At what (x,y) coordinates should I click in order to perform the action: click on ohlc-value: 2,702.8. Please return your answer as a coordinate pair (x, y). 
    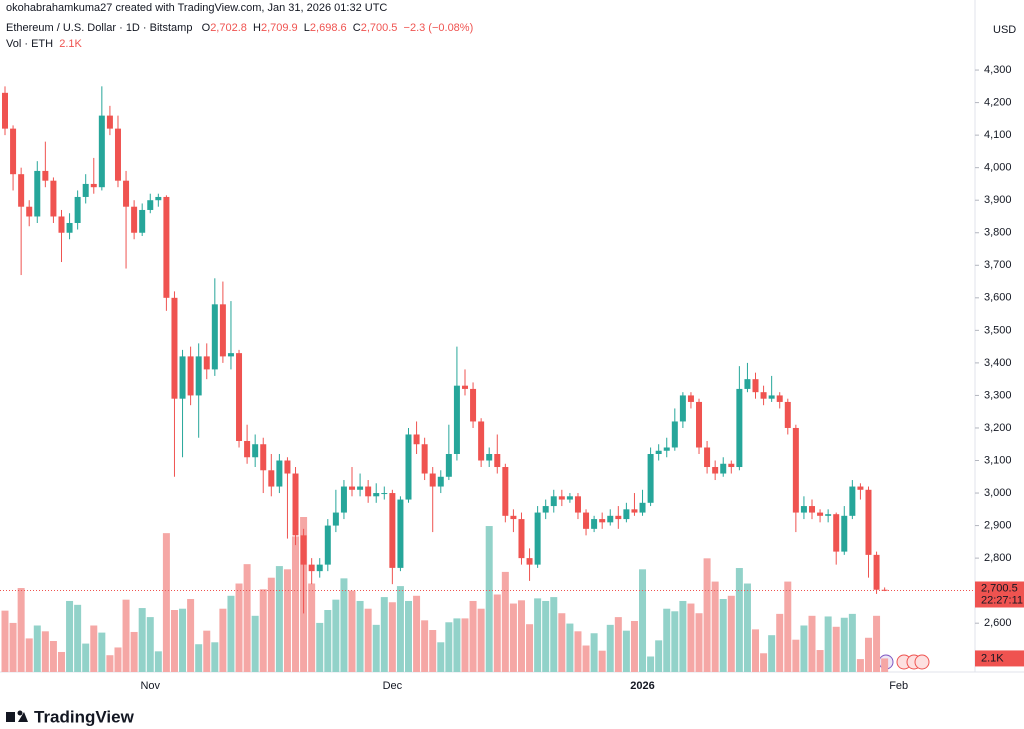
    Looking at the image, I should click on (228, 28).